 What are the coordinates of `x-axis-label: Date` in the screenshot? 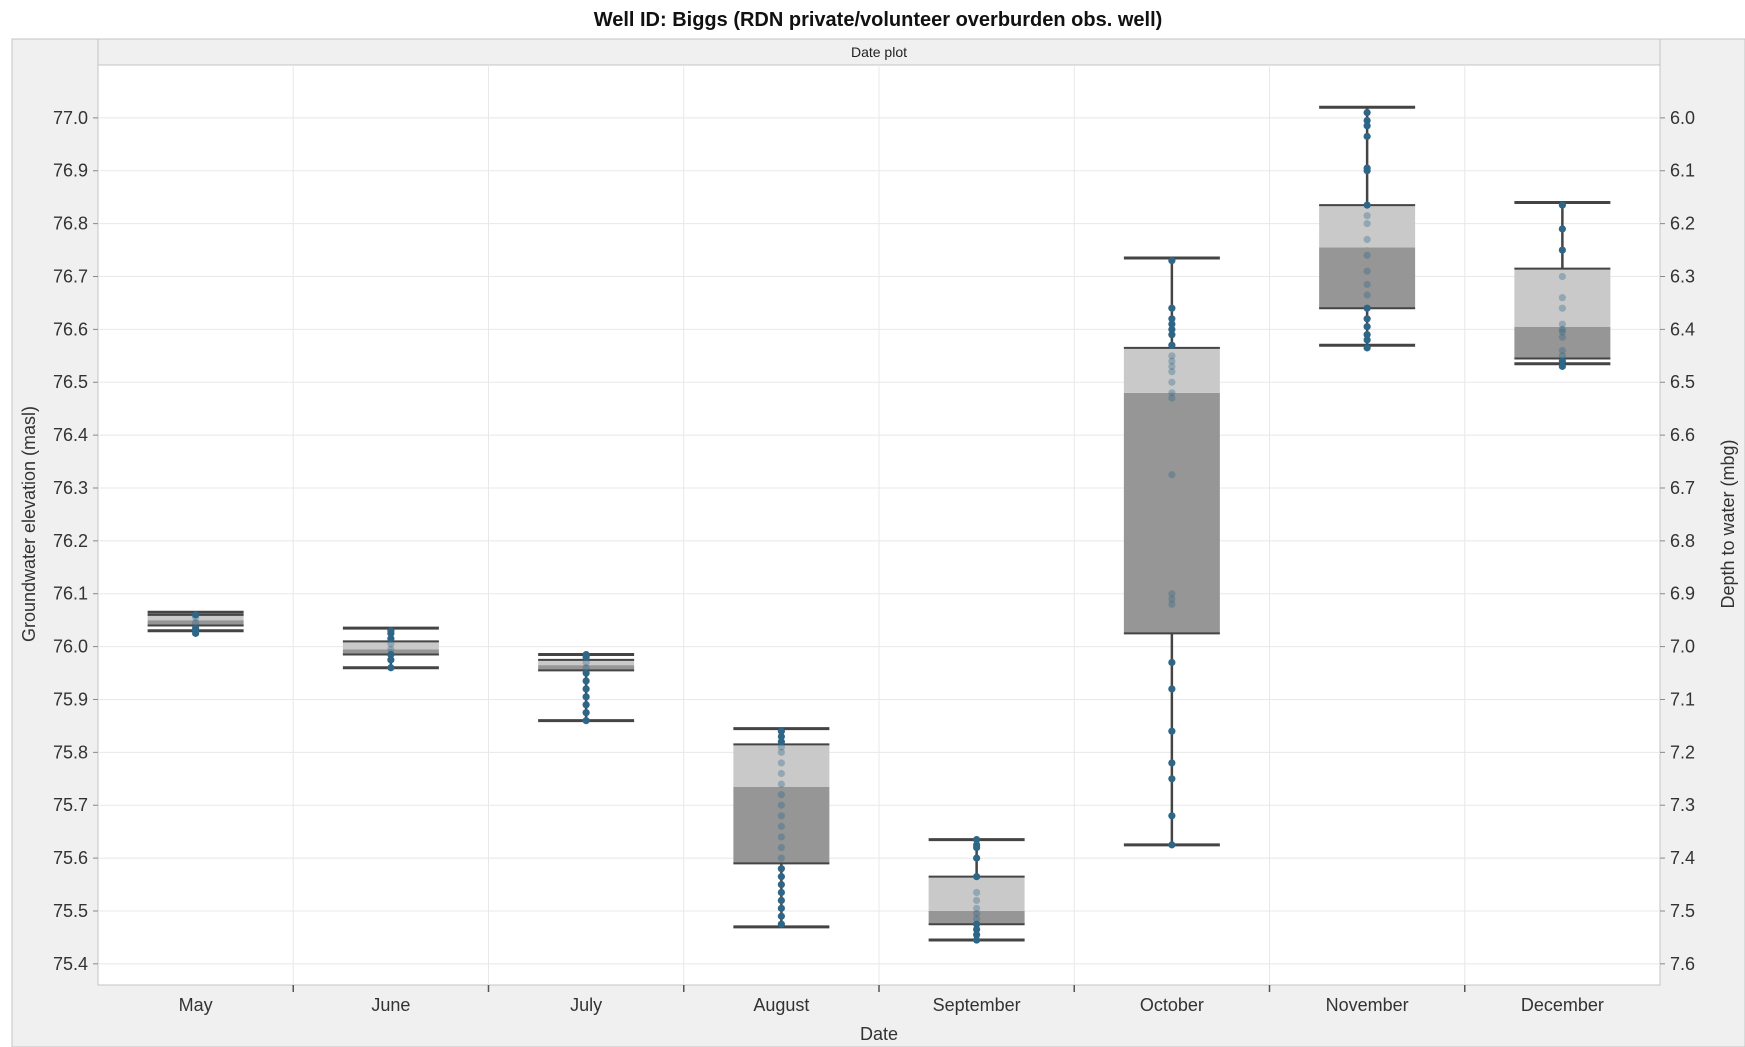 It's located at (879, 1034).